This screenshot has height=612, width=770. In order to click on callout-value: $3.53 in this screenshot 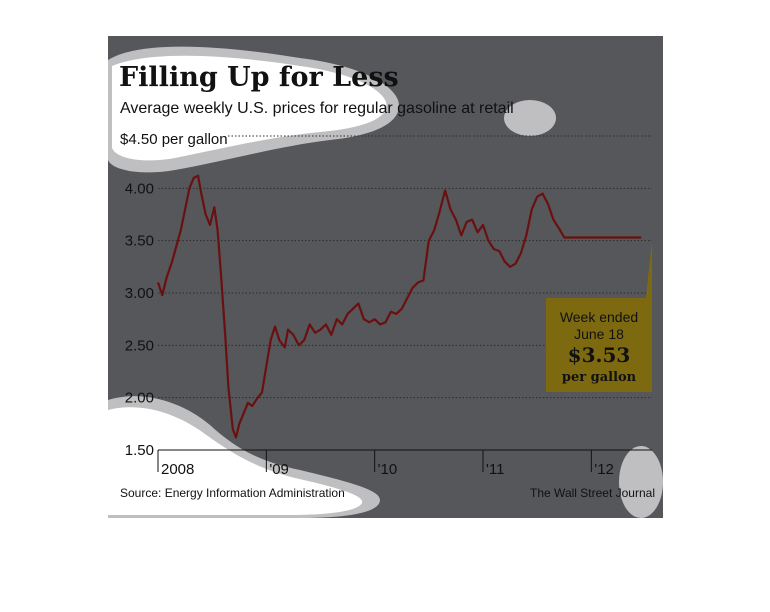, I will do `click(599, 355)`.